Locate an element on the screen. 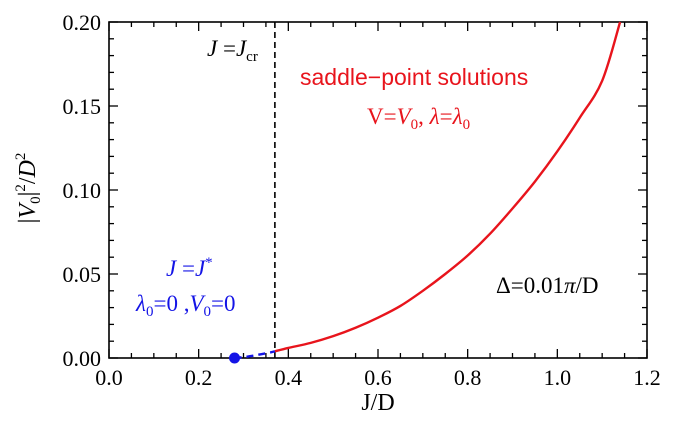 This screenshot has width=676, height=422. annotation-saddle-title: saddle−point solutions is located at coordinates (414, 77).